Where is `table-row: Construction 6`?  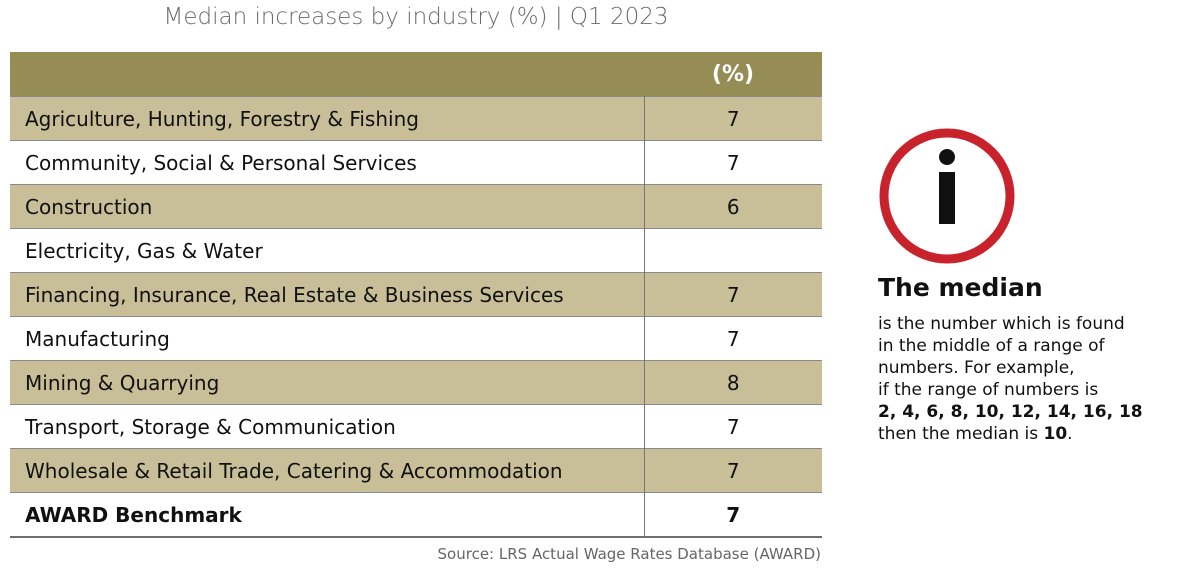 table-row: Construction 6 is located at coordinates (416, 206).